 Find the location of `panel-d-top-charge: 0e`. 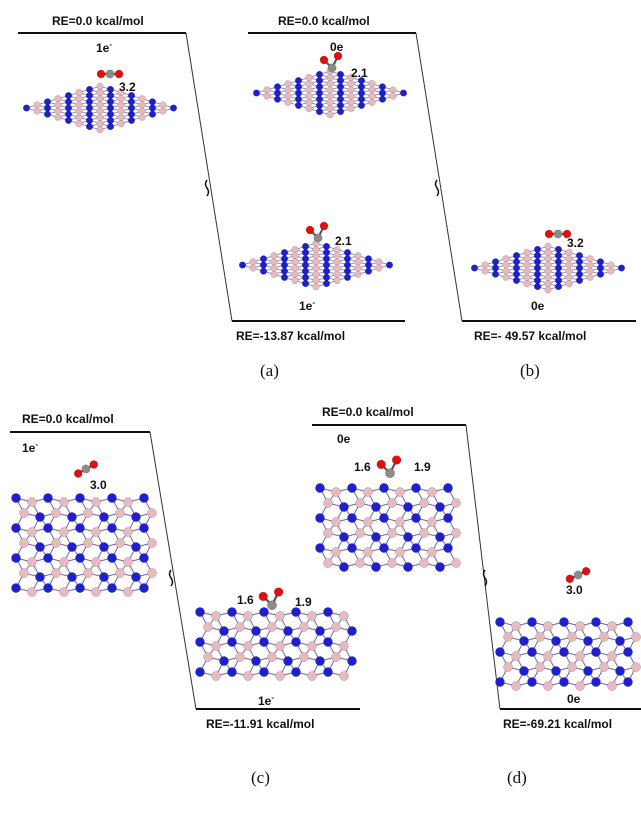

panel-d-top-charge: 0e is located at coordinates (344, 439).